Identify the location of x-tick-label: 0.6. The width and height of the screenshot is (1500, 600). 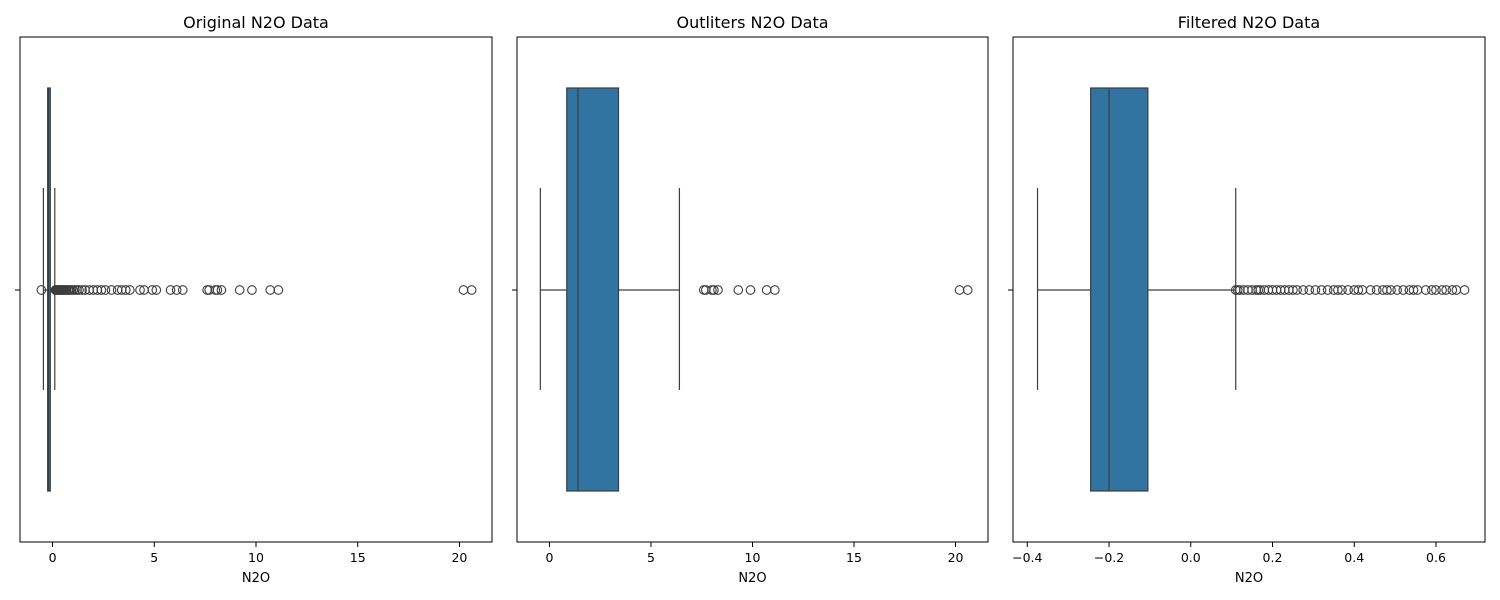
(1436, 557).